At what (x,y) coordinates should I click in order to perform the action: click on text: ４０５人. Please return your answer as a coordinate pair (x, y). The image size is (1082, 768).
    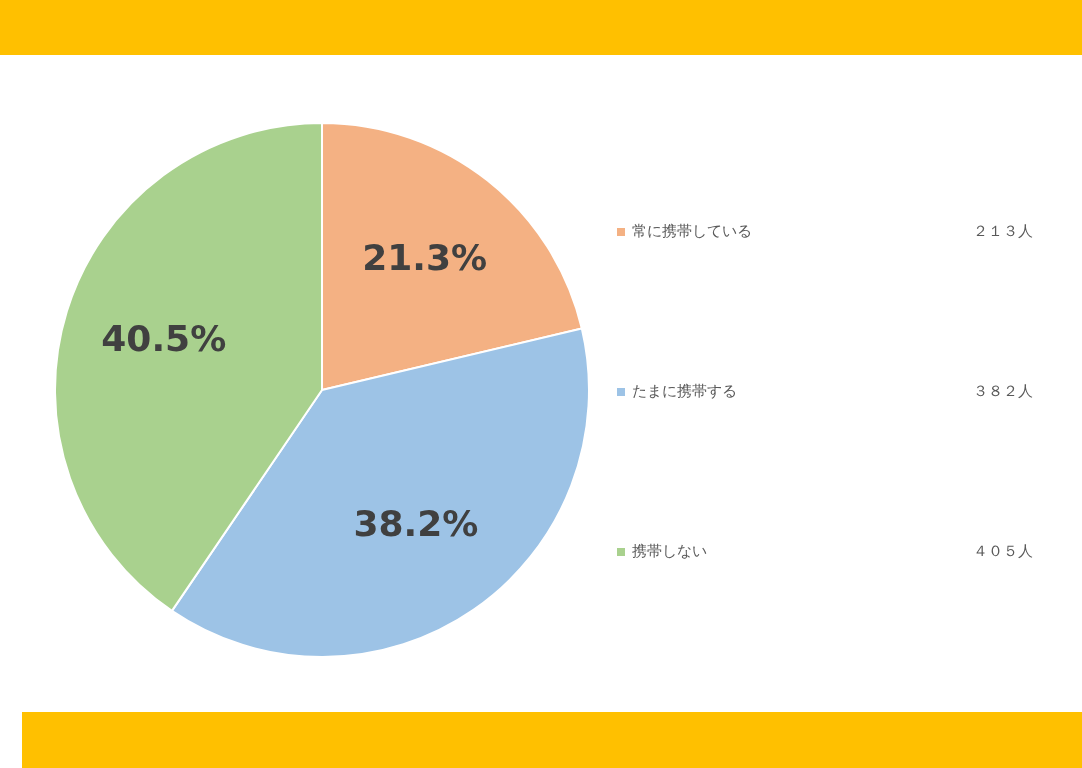
    Looking at the image, I should click on (1003, 550).